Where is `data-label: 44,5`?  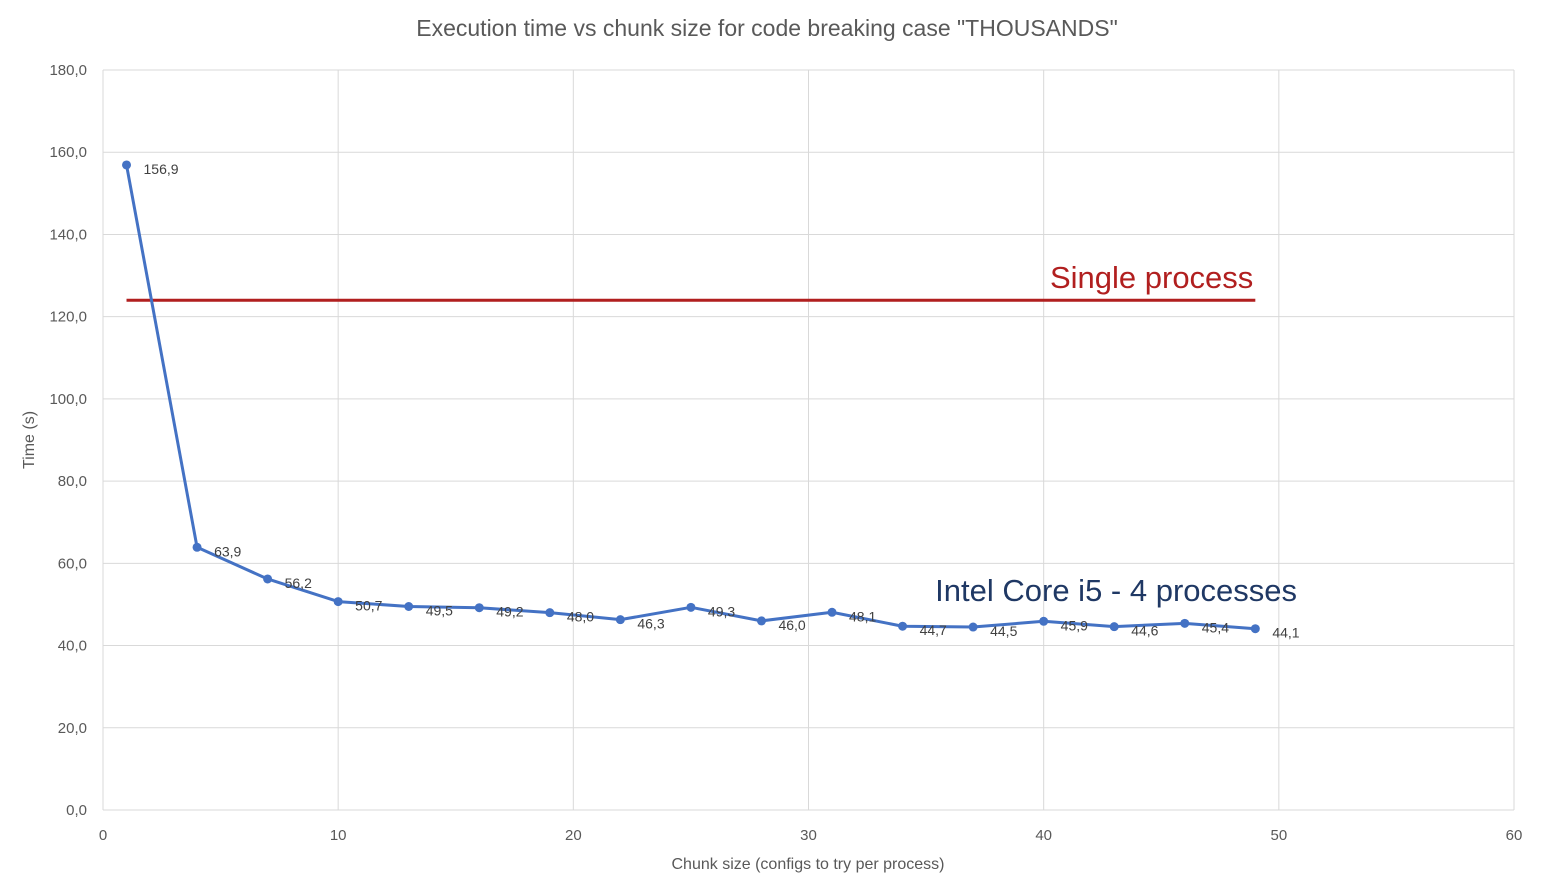
data-label: 44,5 is located at coordinates (1003, 631).